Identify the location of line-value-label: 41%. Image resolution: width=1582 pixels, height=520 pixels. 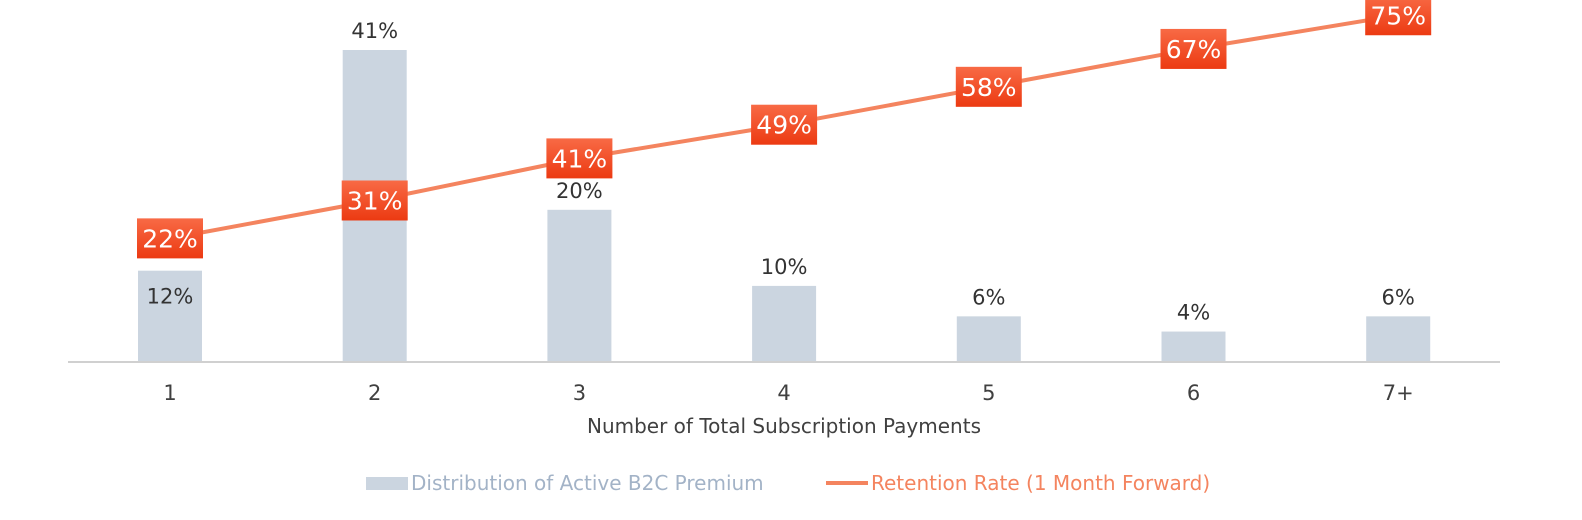
(579, 158).